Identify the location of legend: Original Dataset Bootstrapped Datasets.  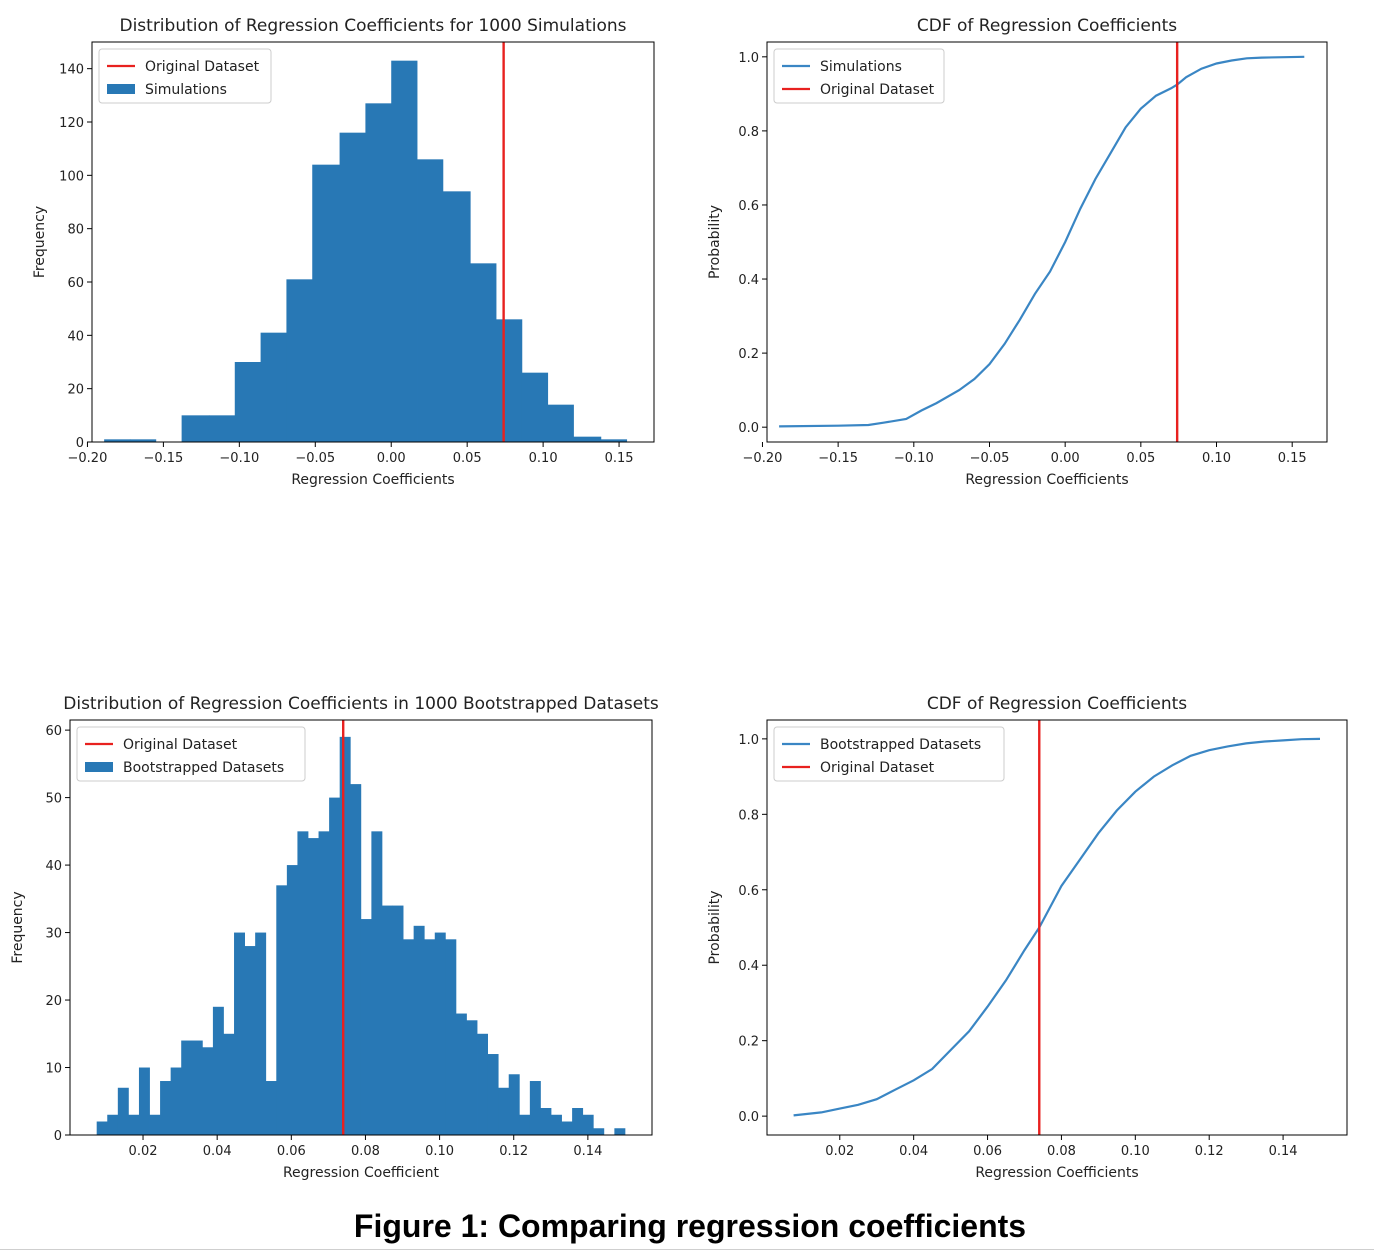
(191, 754).